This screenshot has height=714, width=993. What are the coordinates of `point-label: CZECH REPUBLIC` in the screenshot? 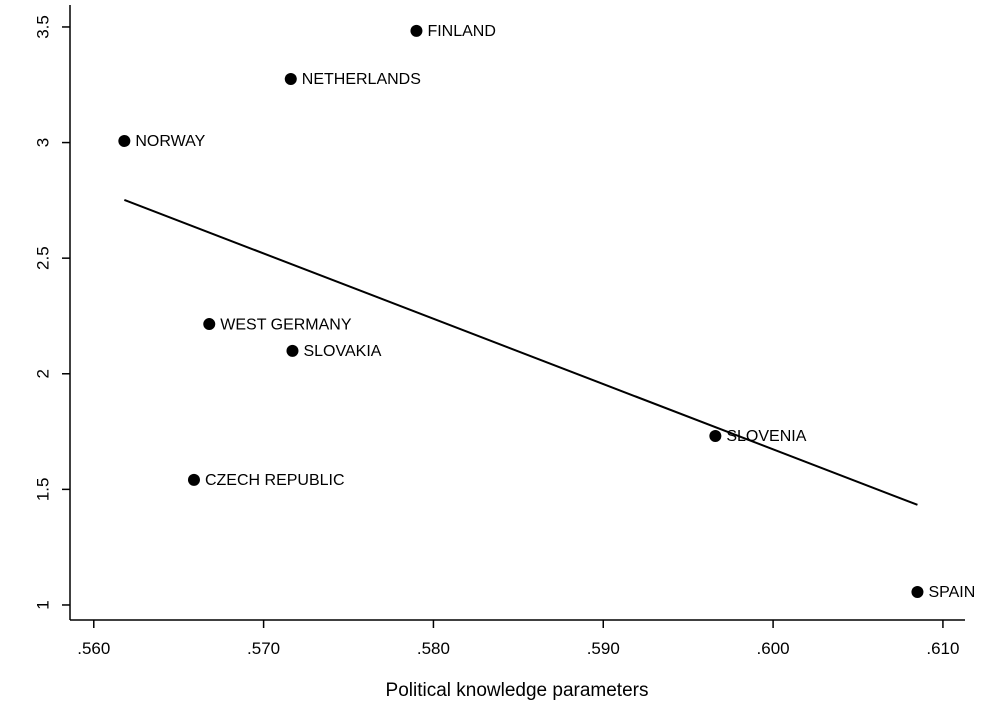 It's located at (275, 480).